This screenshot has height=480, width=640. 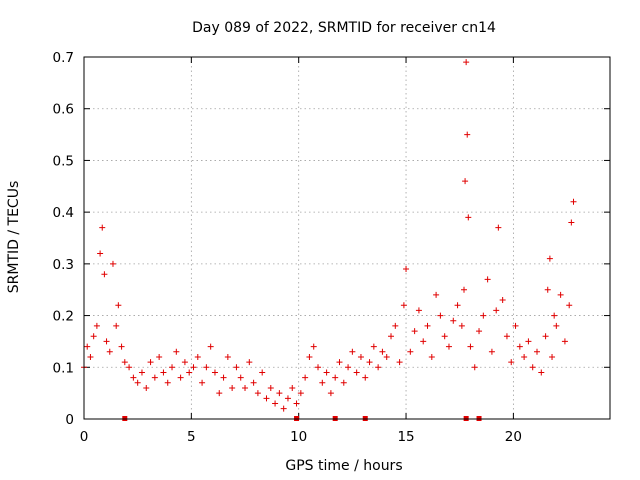 What do you see at coordinates (191, 437) in the screenshot?
I see `x-tick-label: 5` at bounding box center [191, 437].